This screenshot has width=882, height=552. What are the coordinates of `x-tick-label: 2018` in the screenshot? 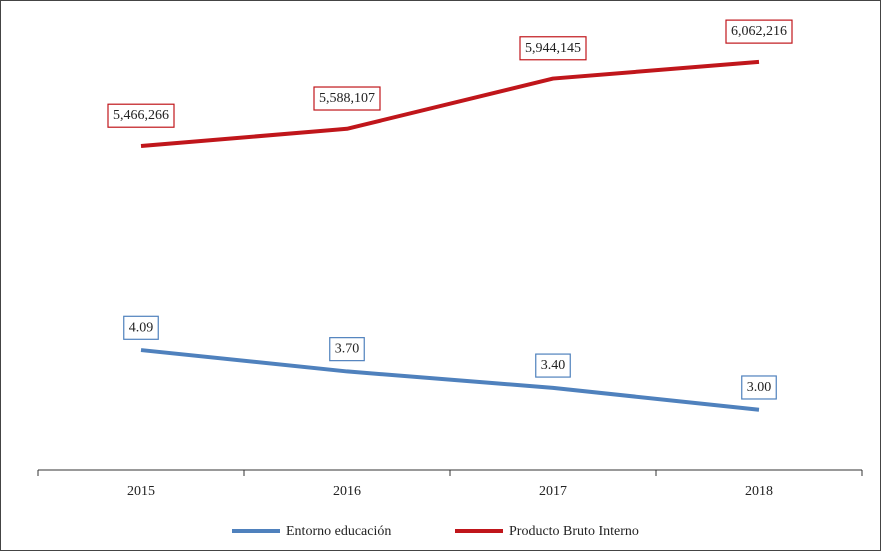 It's located at (759, 491).